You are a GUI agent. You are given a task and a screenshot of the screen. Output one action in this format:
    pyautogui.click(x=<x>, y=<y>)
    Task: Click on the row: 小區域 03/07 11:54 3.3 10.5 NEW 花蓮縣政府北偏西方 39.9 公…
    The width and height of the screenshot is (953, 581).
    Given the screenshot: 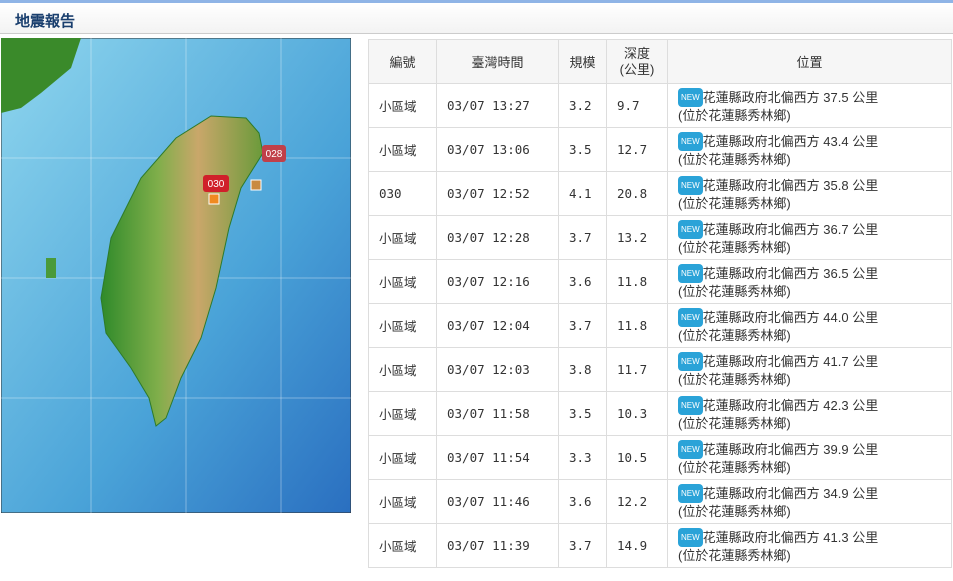 What is the action you would take?
    pyautogui.click(x=660, y=457)
    